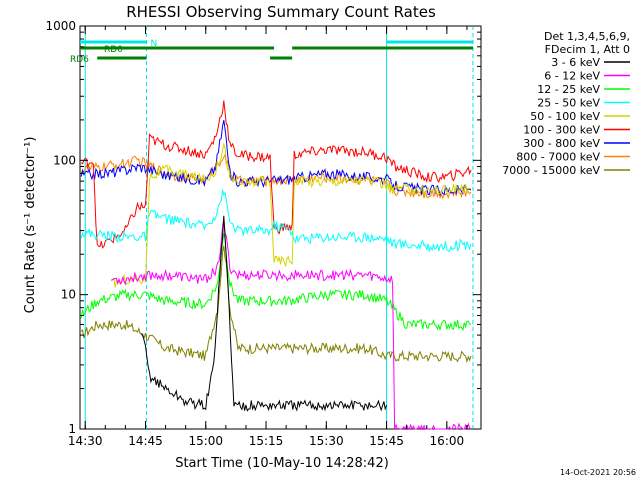 This screenshot has width=640, height=480. Describe the element at coordinates (68, 295) in the screenshot. I see `y-tick-label: 10` at that location.